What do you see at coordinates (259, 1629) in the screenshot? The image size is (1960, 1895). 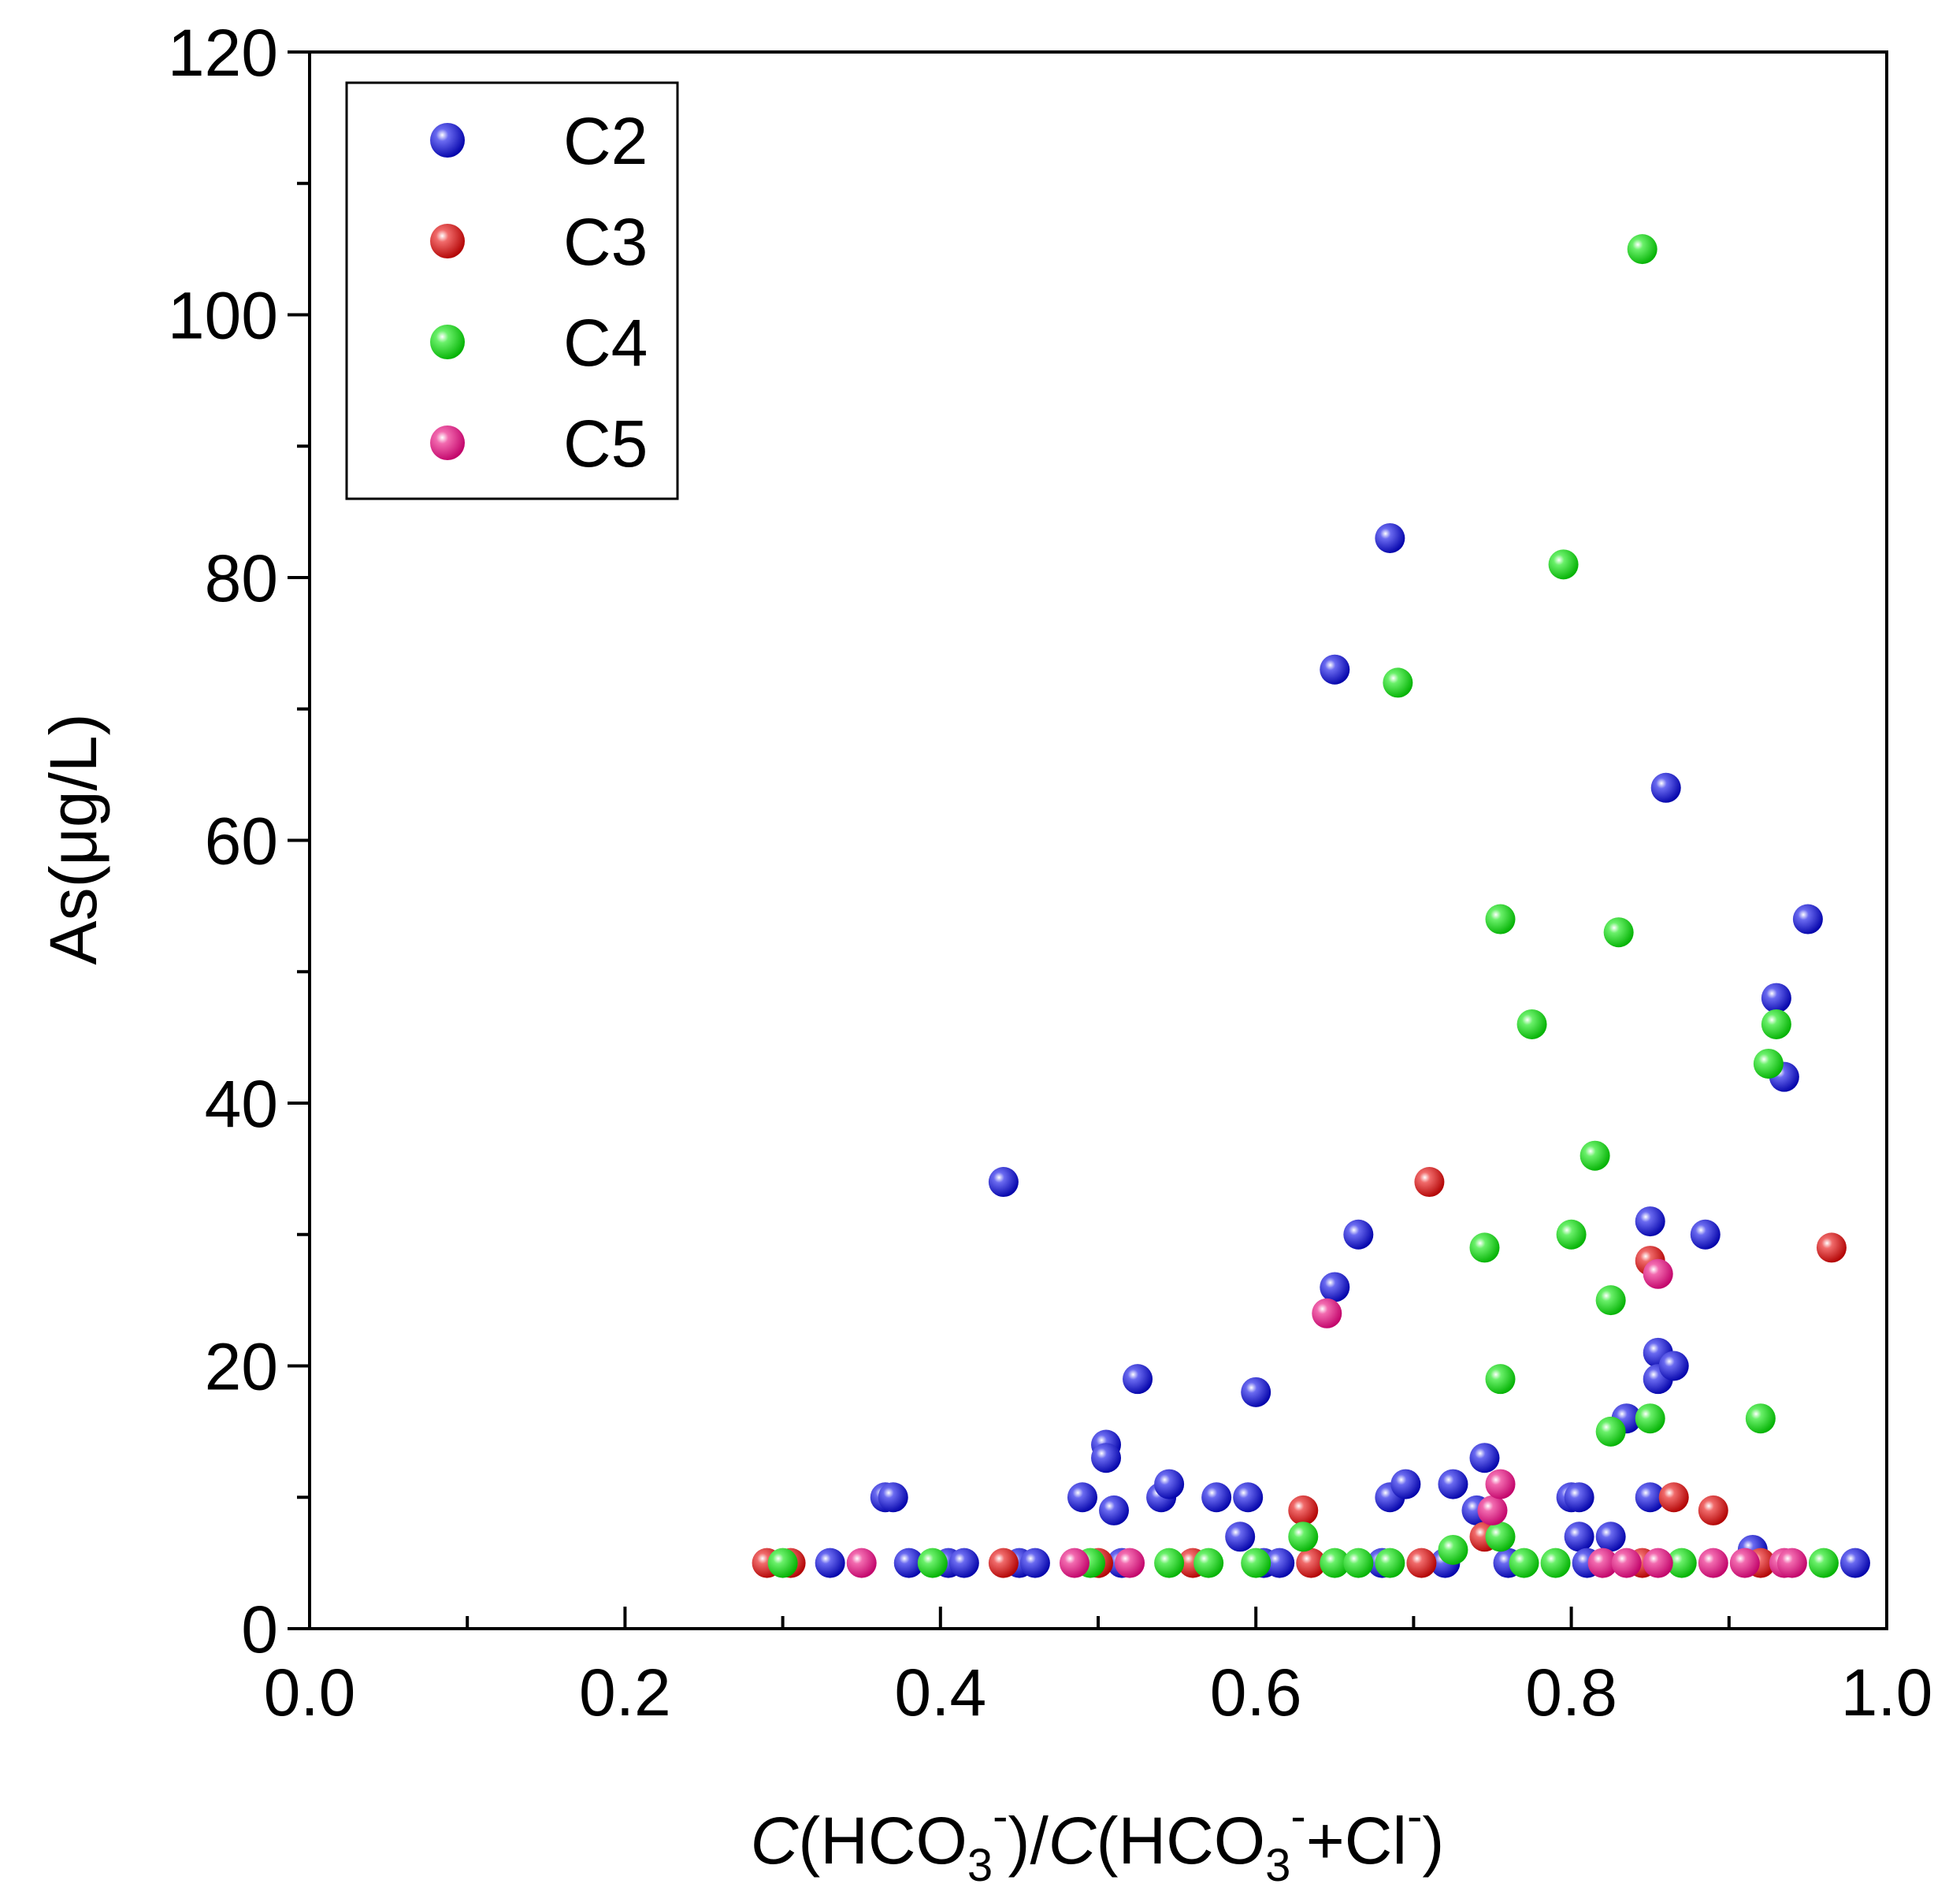 I see `y-tick-label: 0` at bounding box center [259, 1629].